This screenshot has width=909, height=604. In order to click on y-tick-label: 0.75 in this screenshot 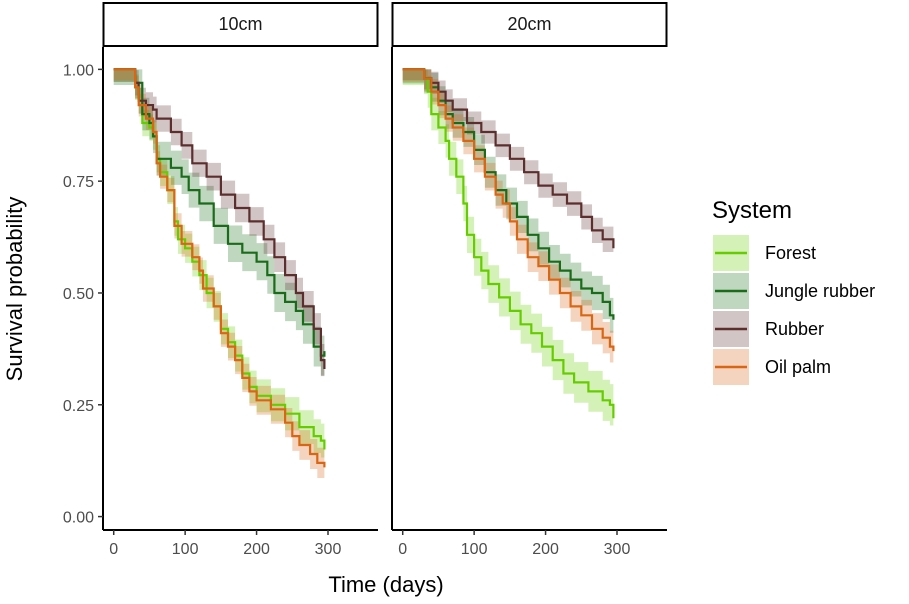, I will do `click(78, 182)`.